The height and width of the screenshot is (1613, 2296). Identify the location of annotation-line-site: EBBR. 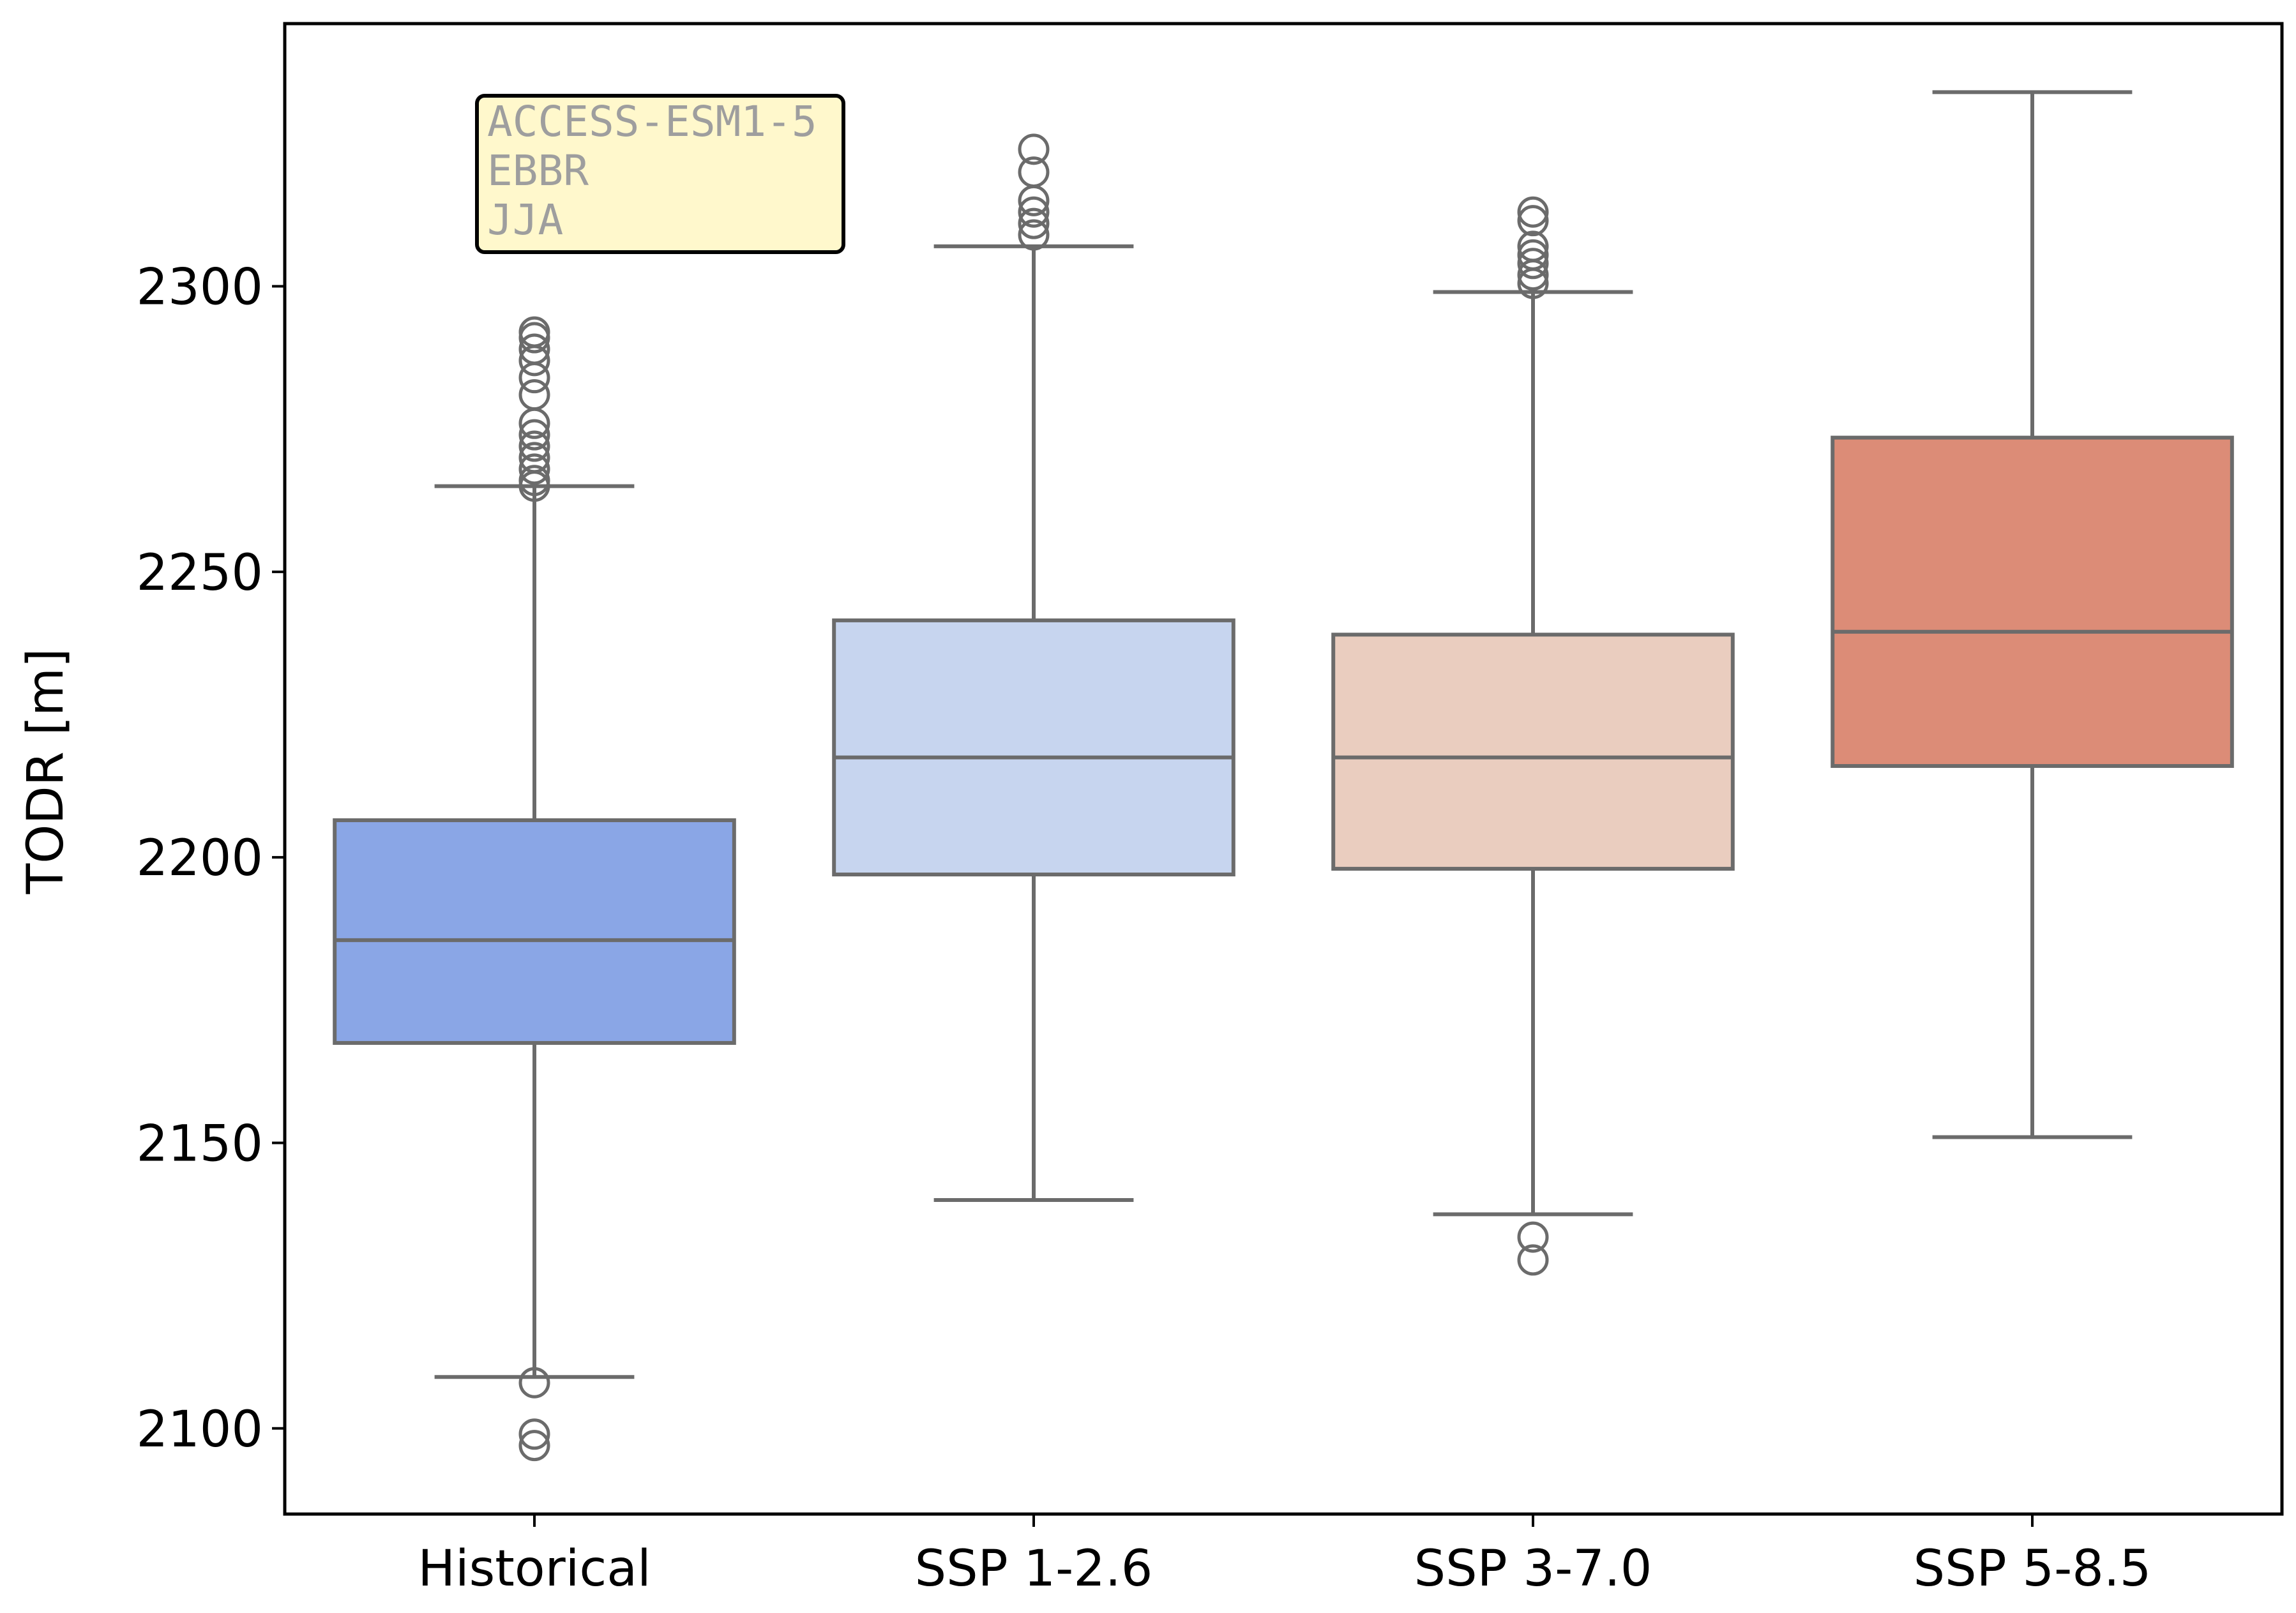
(538, 170).